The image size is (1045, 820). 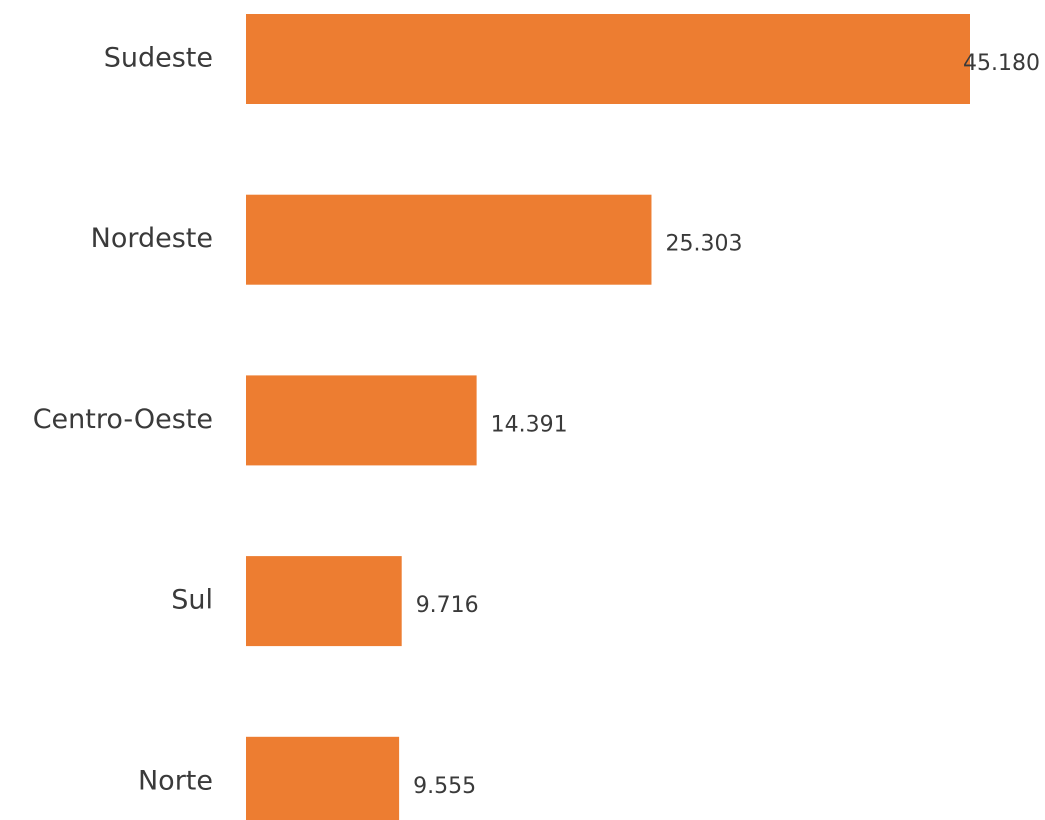 What do you see at coordinates (152, 238) in the screenshot?
I see `category-label: Nordeste` at bounding box center [152, 238].